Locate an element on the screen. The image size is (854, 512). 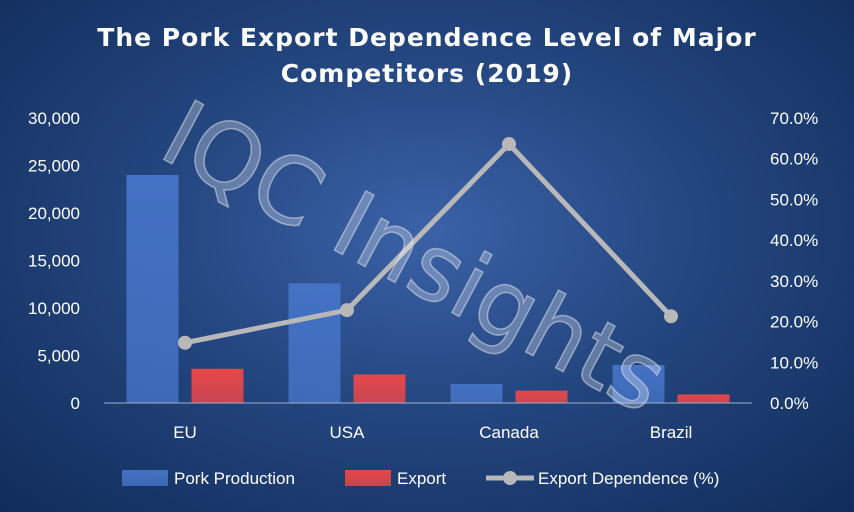
export-bar-canada is located at coordinates (541, 396).